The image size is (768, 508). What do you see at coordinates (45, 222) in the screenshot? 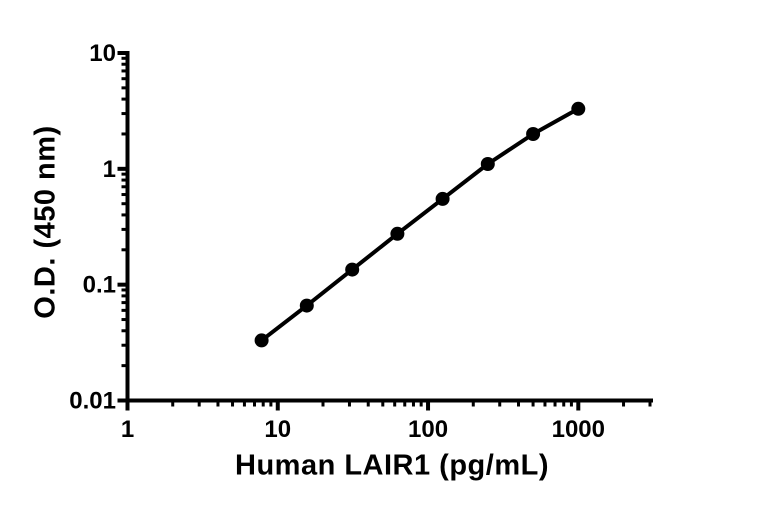
I see `y-axis-title: O.D. (450 nm)` at bounding box center [45, 222].